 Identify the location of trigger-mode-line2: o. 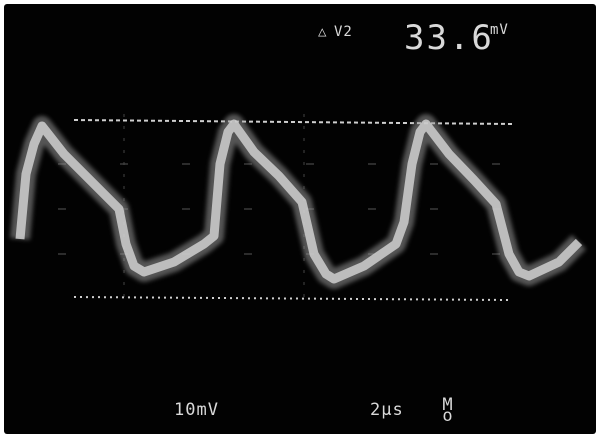
(448, 416).